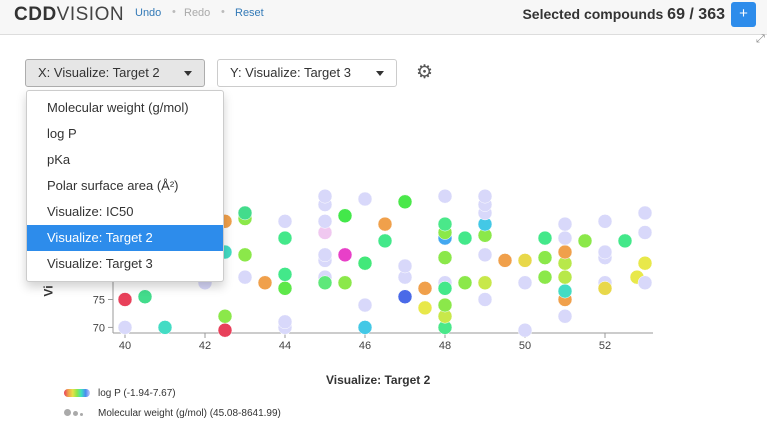 The width and height of the screenshot is (767, 429). What do you see at coordinates (125, 346) in the screenshot?
I see `x-tick-label: 40` at bounding box center [125, 346].